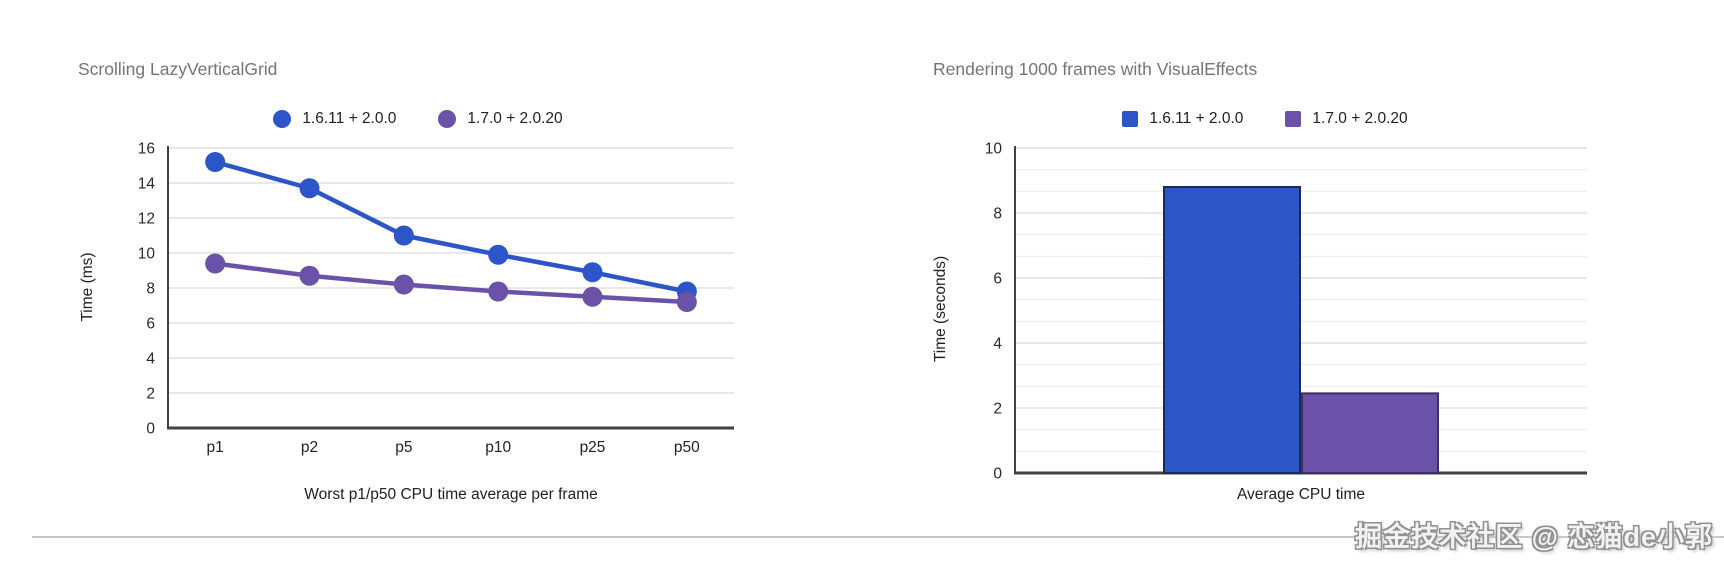  Describe the element at coordinates (147, 184) in the screenshot. I see `y-tick-label: 14` at that location.